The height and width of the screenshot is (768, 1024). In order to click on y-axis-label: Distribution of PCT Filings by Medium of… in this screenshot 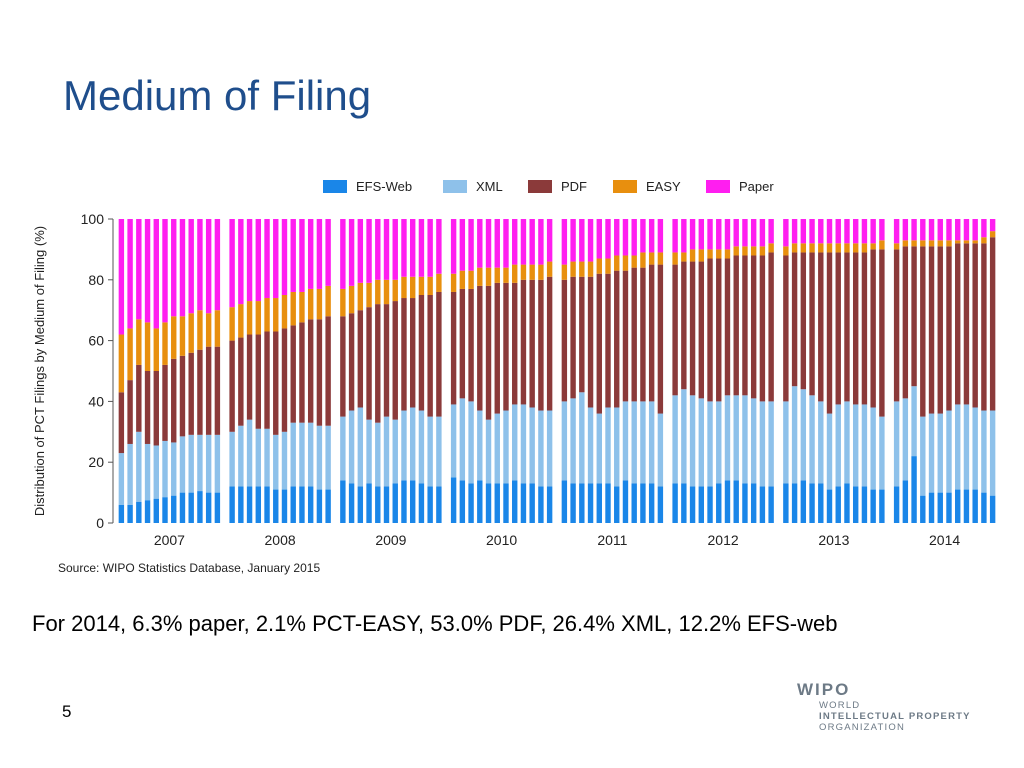, I will do `click(39, 371)`.